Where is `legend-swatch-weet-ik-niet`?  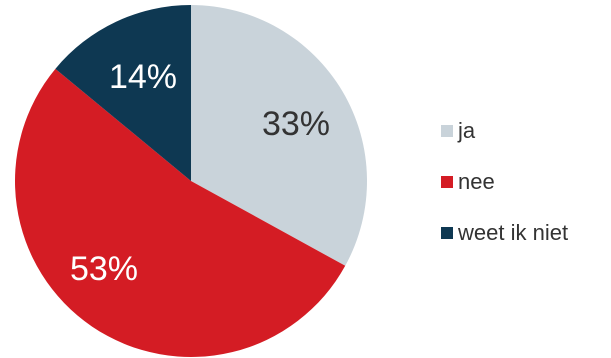 legend-swatch-weet-ik-niet is located at coordinates (447, 232).